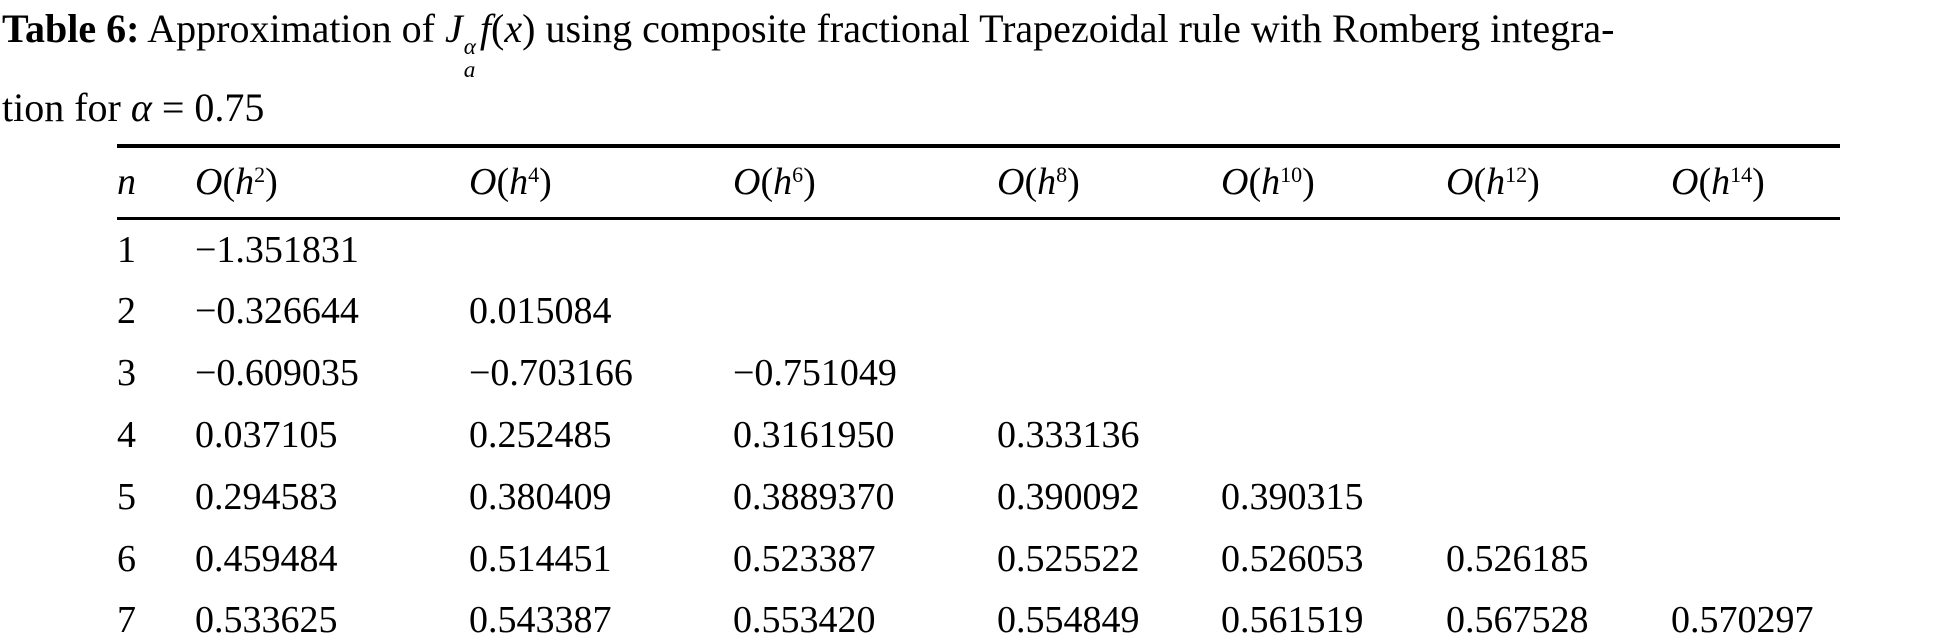 The image size is (1954, 642). I want to click on value-cell: 0.525522, so click(1068, 559).